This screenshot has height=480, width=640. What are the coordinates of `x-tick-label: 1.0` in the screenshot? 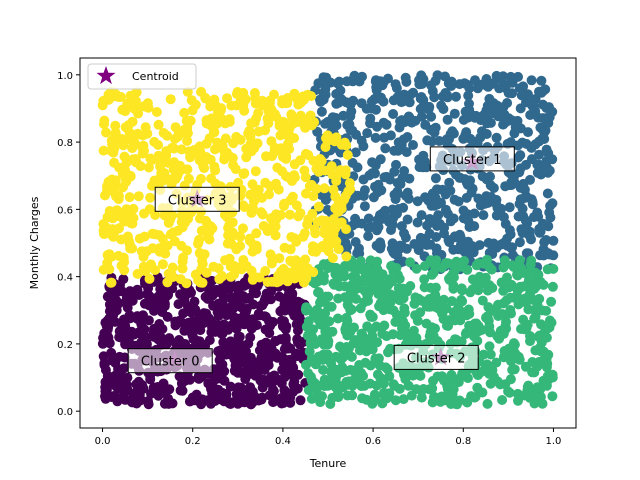 It's located at (554, 441).